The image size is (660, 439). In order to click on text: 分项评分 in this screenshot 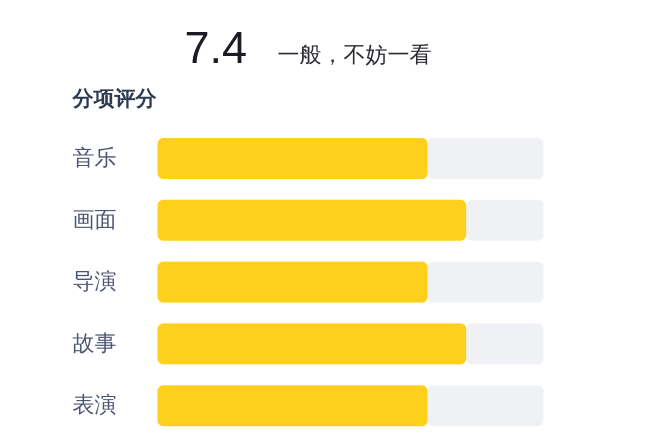, I will do `click(115, 98)`.